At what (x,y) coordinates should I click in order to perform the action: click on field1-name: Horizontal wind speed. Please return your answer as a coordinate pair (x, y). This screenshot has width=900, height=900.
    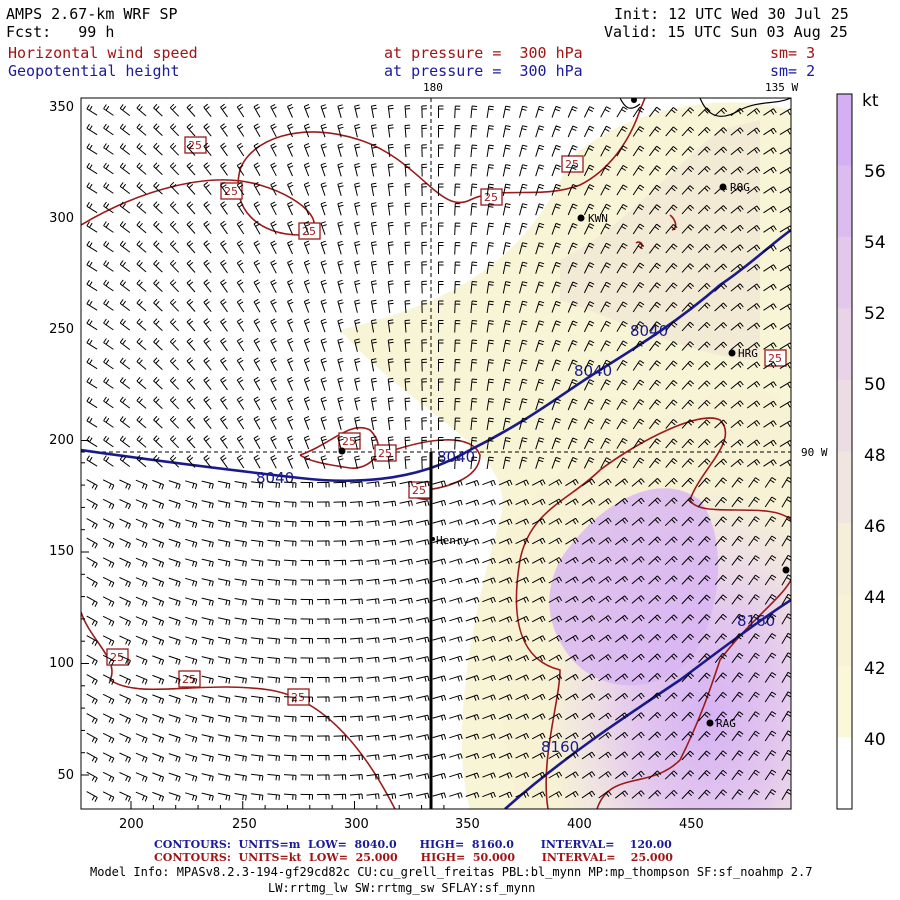
    Looking at the image, I should click on (103, 53).